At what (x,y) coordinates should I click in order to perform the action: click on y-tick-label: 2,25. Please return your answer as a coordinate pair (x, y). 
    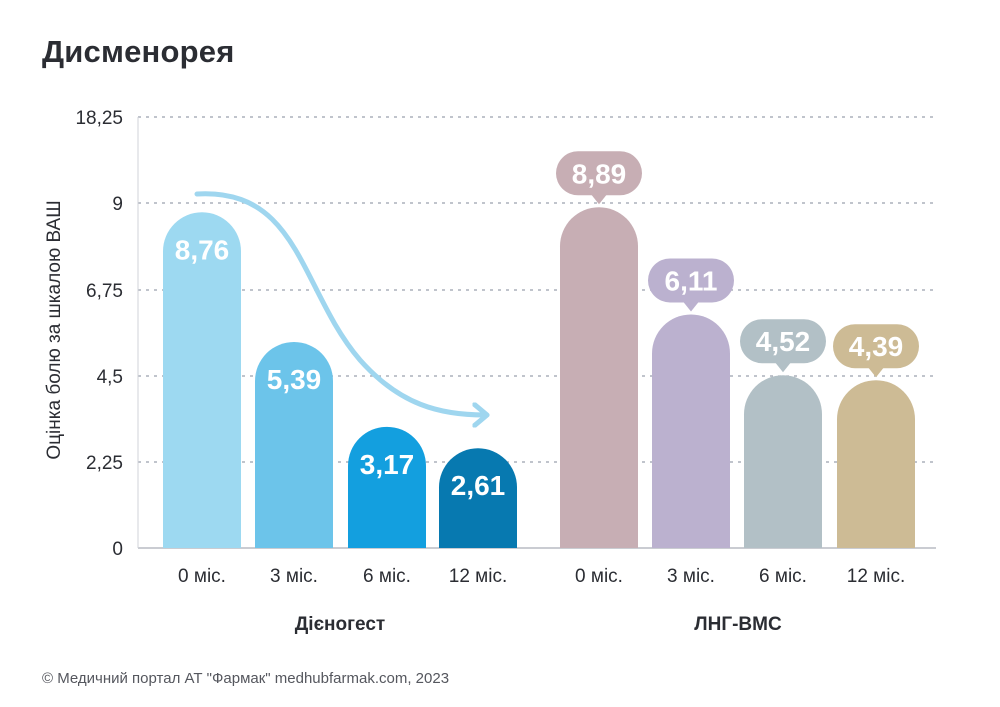
    Looking at the image, I should click on (104, 463).